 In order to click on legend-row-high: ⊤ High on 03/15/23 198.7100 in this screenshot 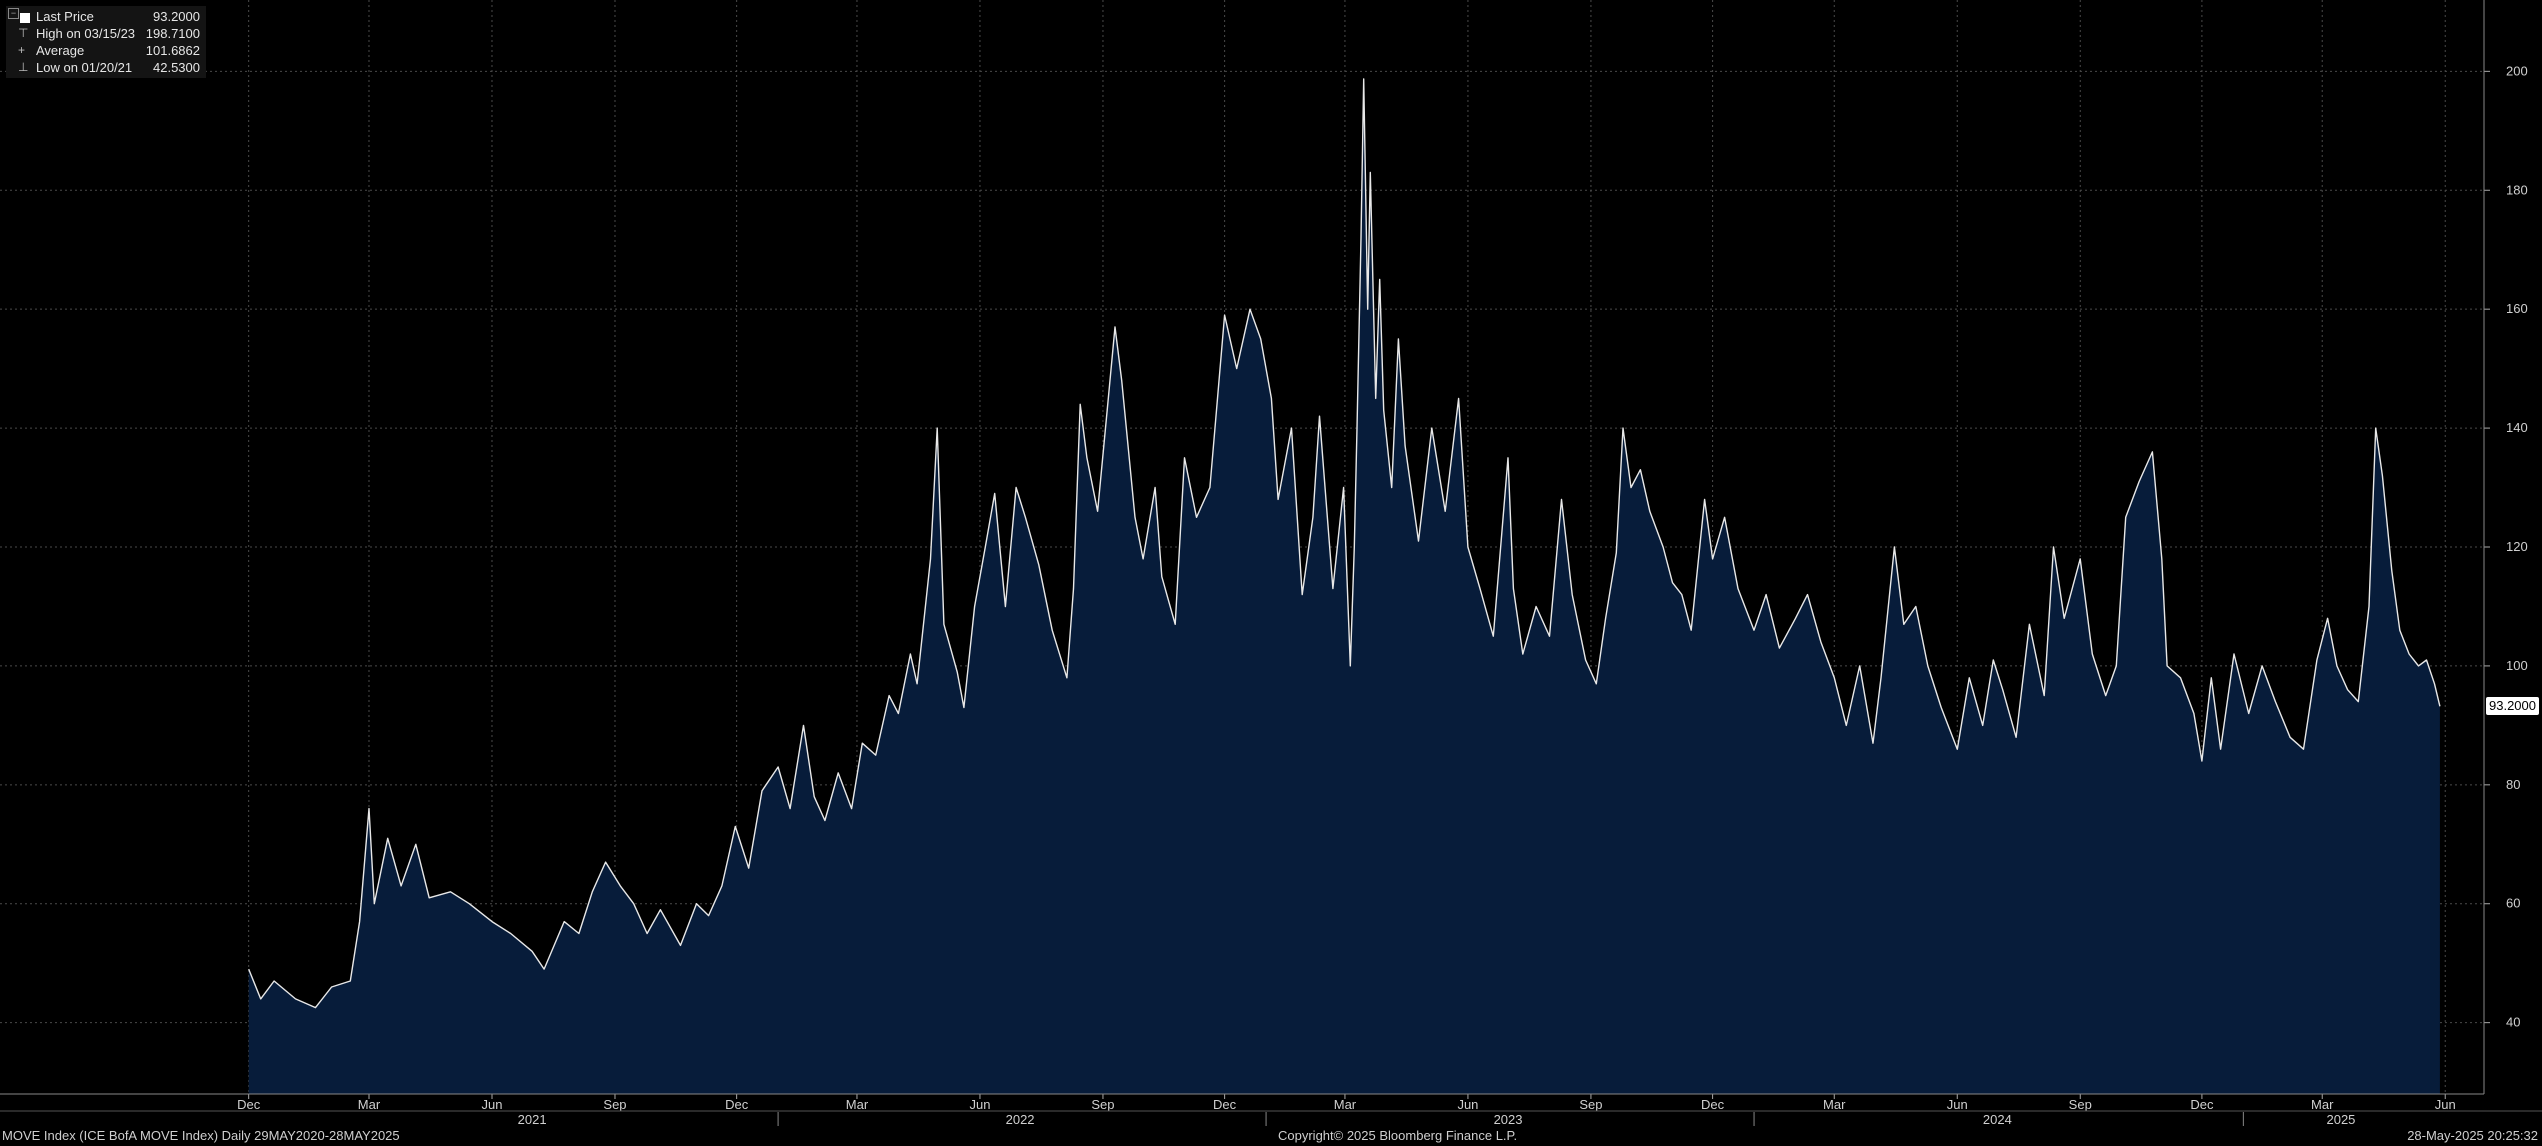, I will do `click(106, 33)`.